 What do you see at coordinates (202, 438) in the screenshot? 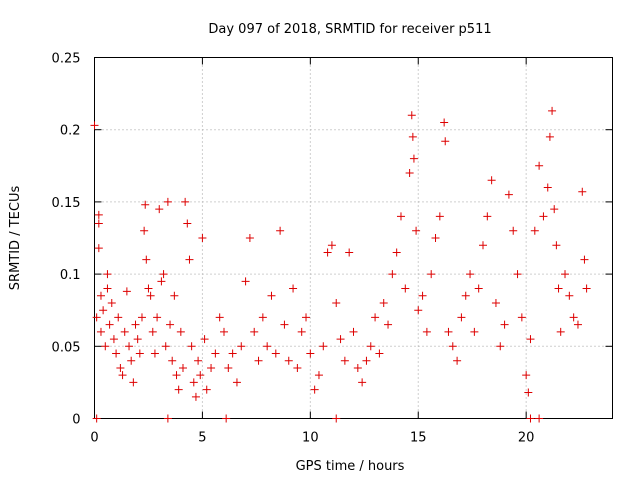
I see `x-tick-label: 5` at bounding box center [202, 438].